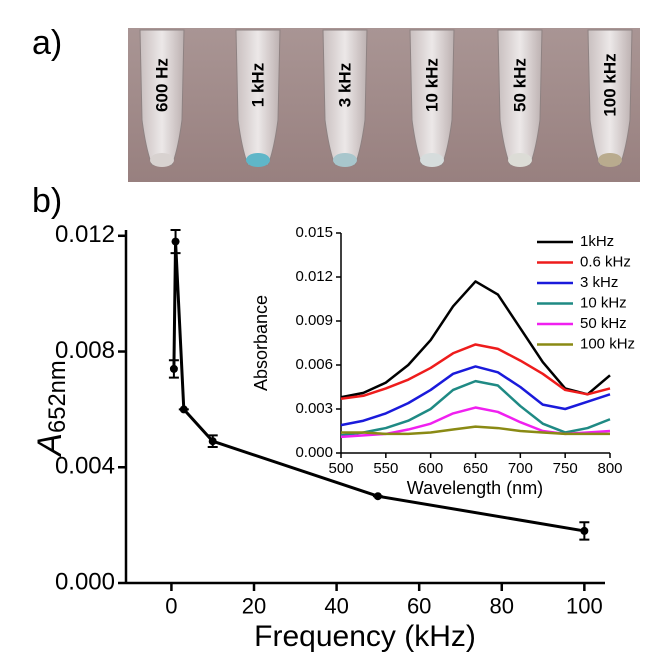  What do you see at coordinates (599, 282) in the screenshot?
I see `legend-label: 3 kHz` at bounding box center [599, 282].